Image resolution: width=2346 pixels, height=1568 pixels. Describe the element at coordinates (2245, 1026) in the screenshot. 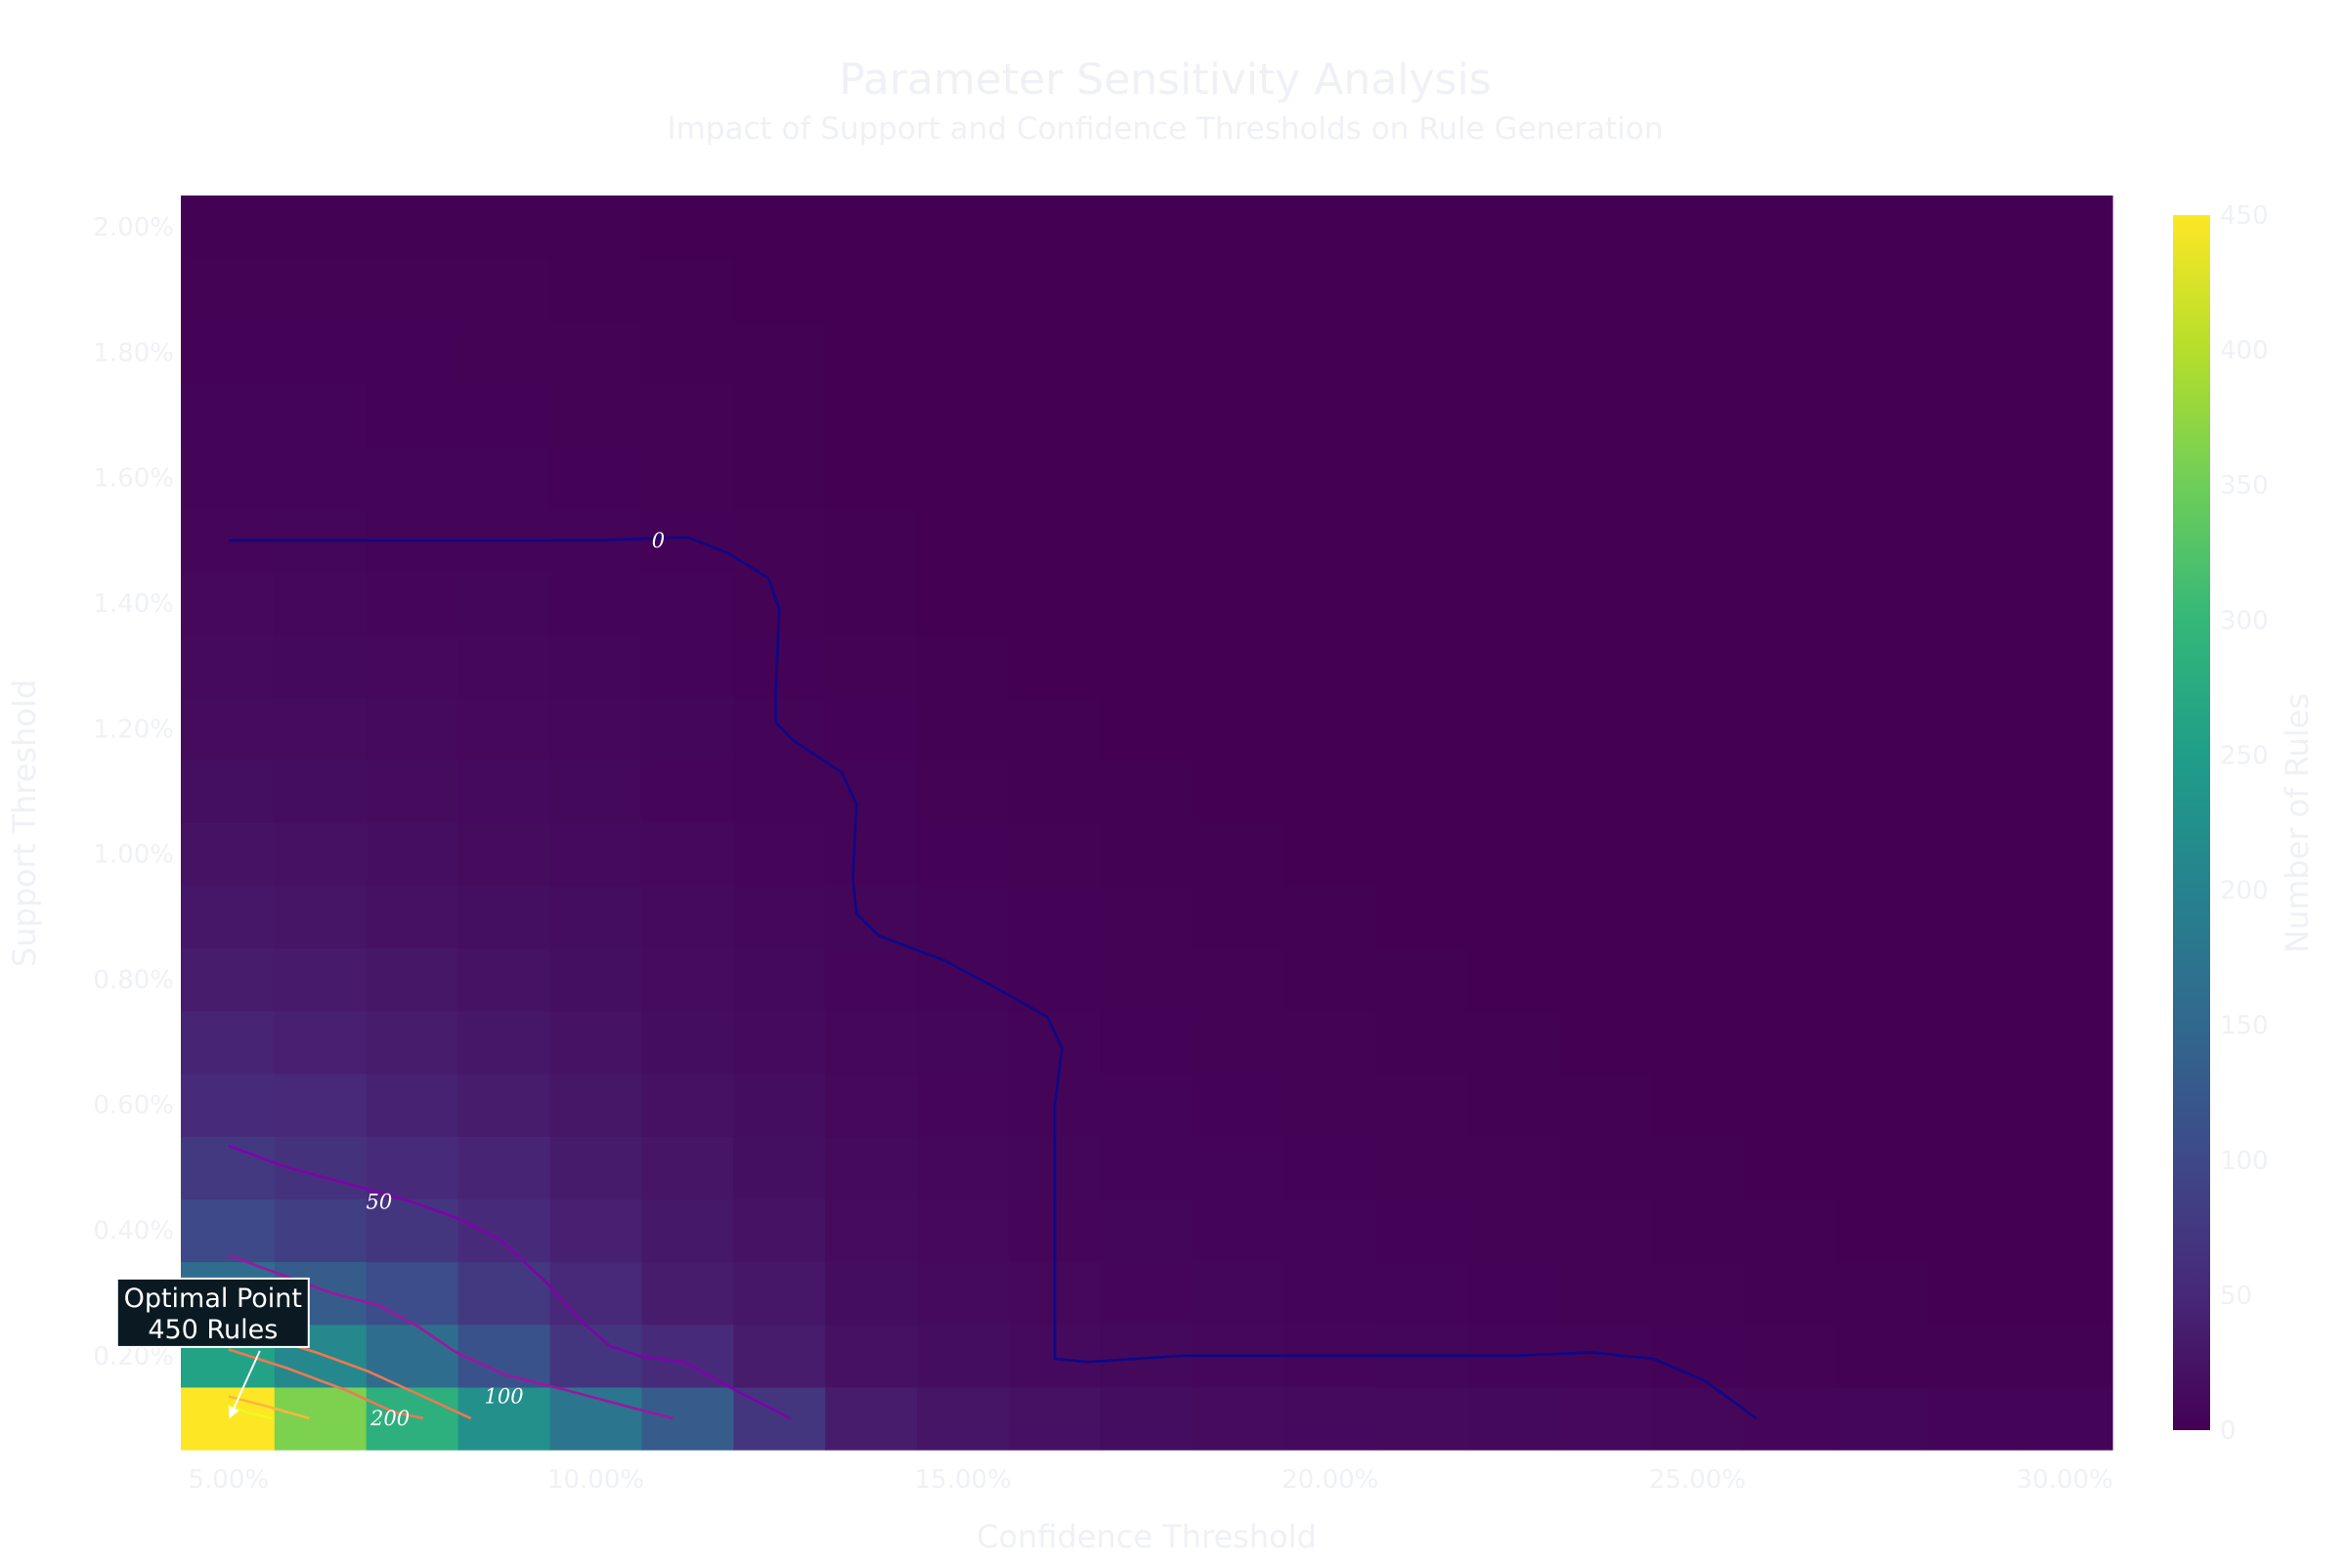

I see `colorbar-tick-label: 150` at that location.